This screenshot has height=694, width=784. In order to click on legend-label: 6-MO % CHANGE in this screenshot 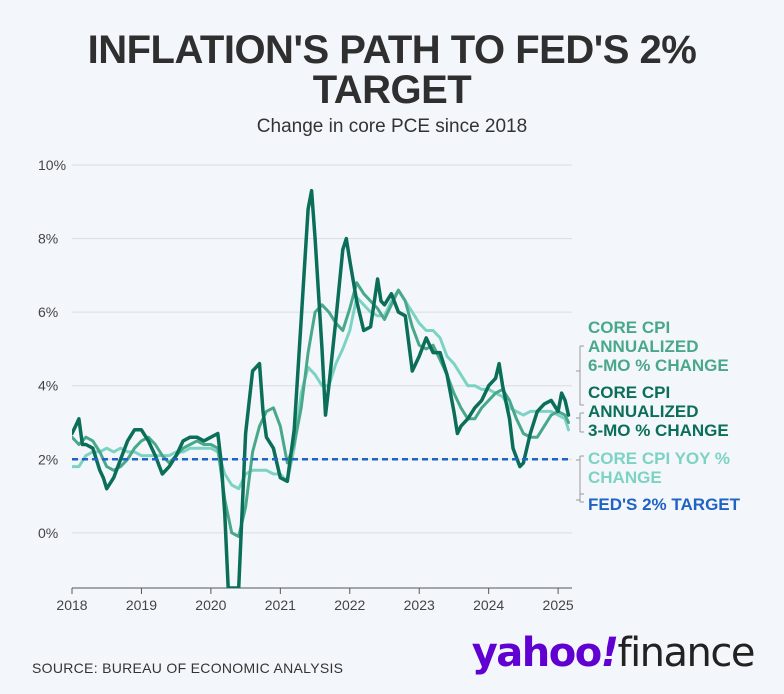, I will do `click(658, 365)`.